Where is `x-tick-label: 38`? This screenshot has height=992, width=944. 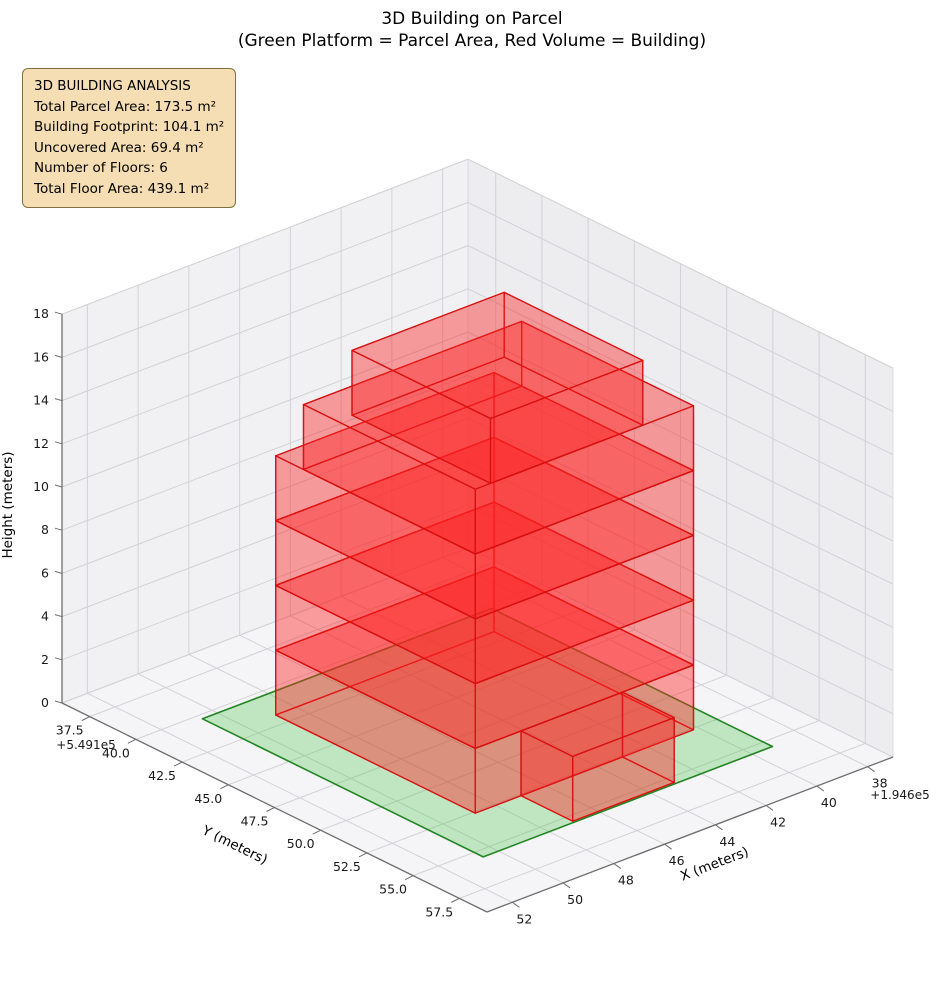 x-tick-label: 38 is located at coordinates (880, 783).